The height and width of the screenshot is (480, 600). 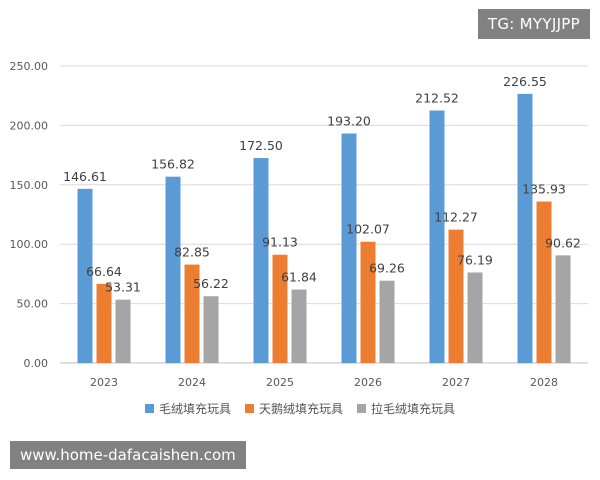 I want to click on value-label: 90.62, so click(x=563, y=242).